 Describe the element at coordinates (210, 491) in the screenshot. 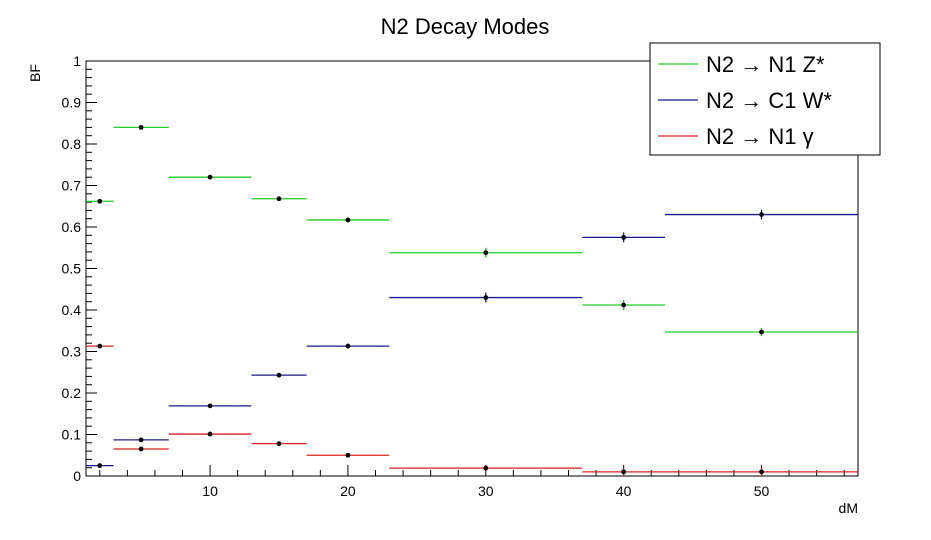

I see `x-tick-label: 10` at that location.